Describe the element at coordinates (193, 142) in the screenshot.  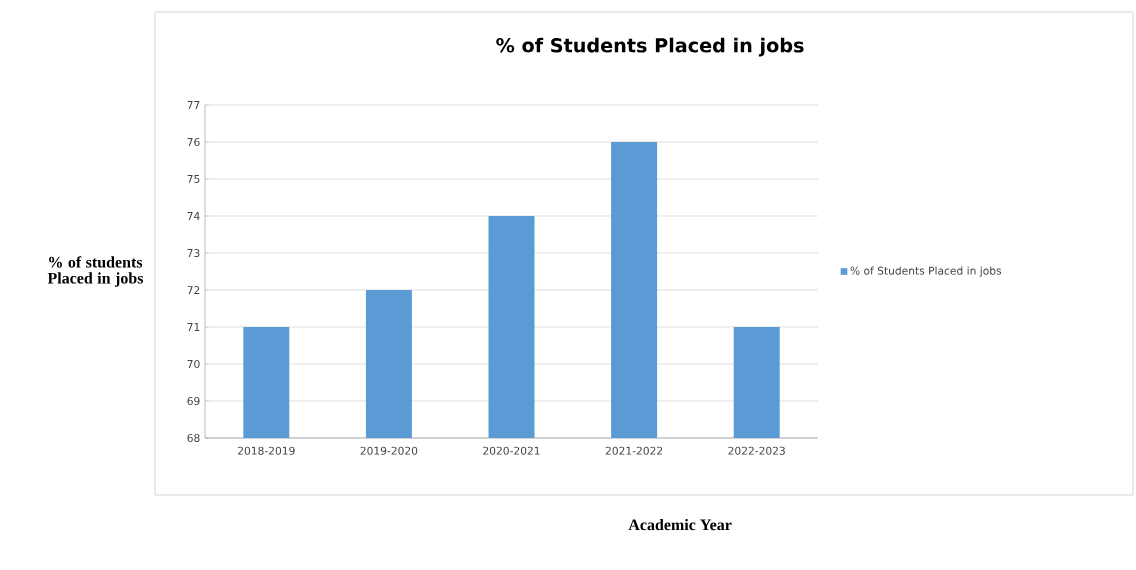
I see `y-tick-label: 76` at that location.